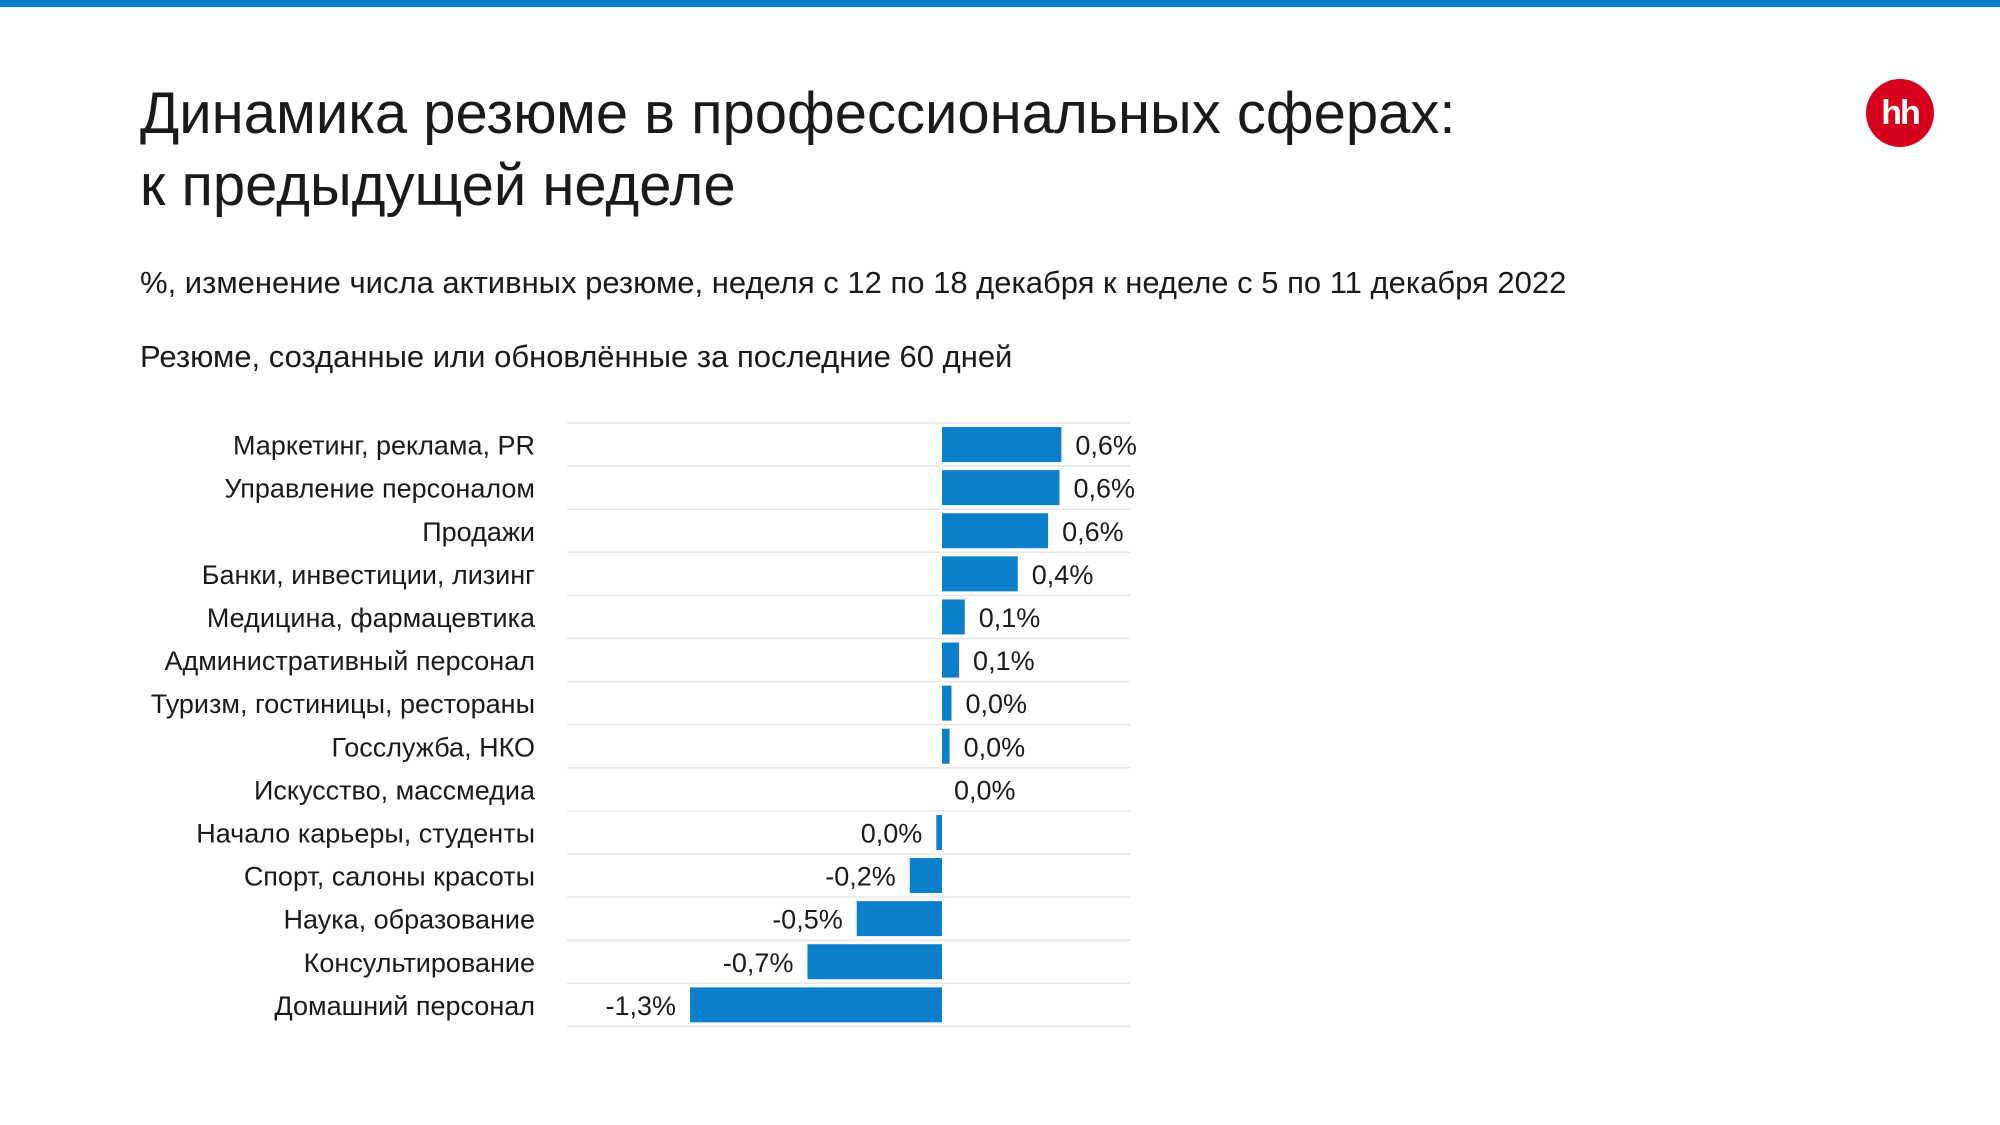  What do you see at coordinates (384, 446) in the screenshot?
I see `category-label: Маркетинг, реклама, PR` at bounding box center [384, 446].